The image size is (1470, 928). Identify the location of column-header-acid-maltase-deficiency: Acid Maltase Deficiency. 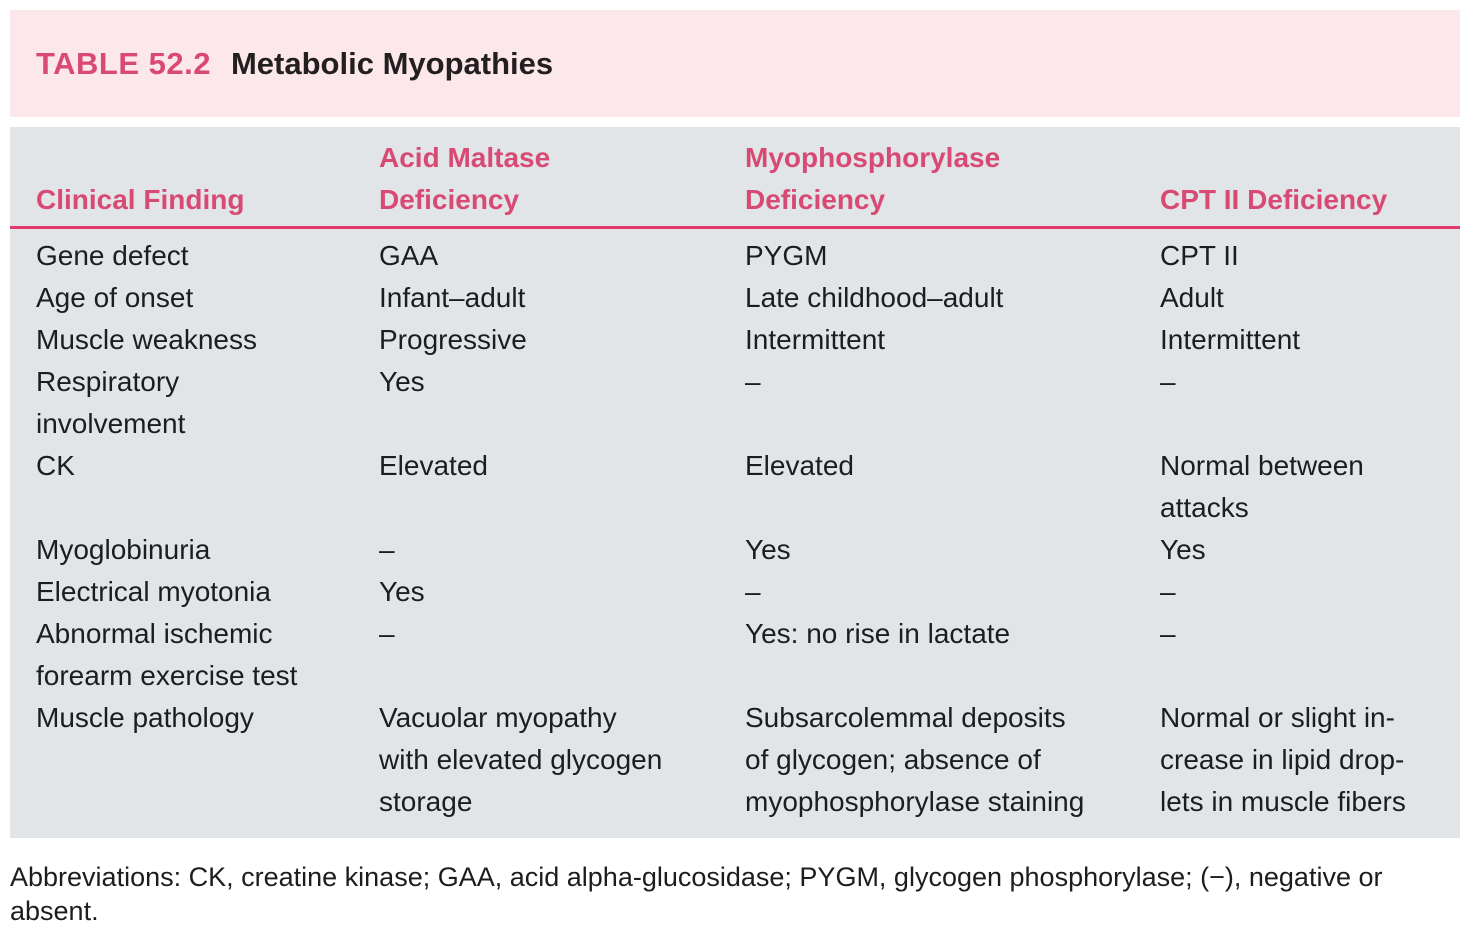
(562, 178).